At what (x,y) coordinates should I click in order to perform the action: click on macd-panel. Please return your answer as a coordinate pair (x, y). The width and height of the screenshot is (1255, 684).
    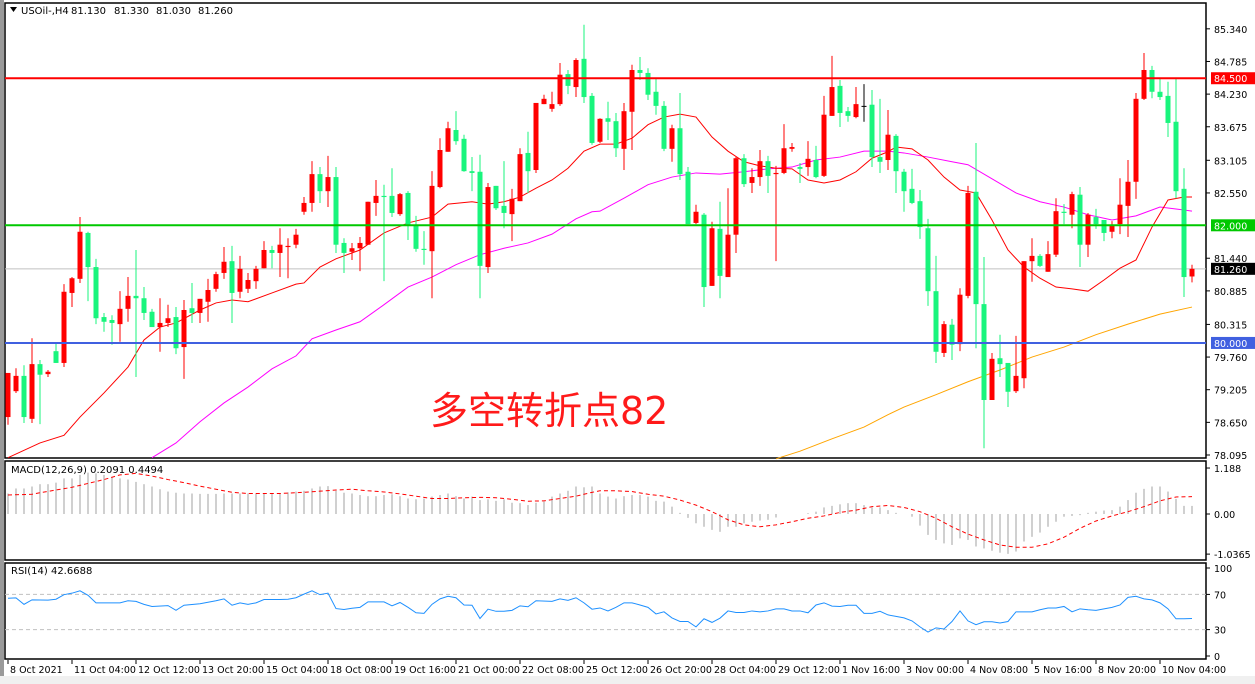
    Looking at the image, I should click on (605, 510).